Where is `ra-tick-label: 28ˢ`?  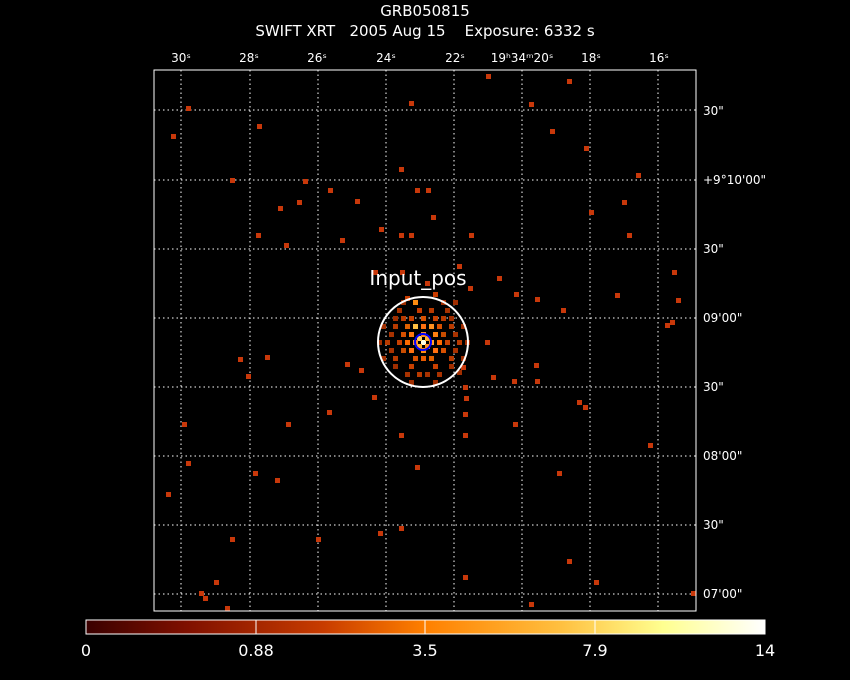
ra-tick-label: 28ˢ is located at coordinates (249, 58).